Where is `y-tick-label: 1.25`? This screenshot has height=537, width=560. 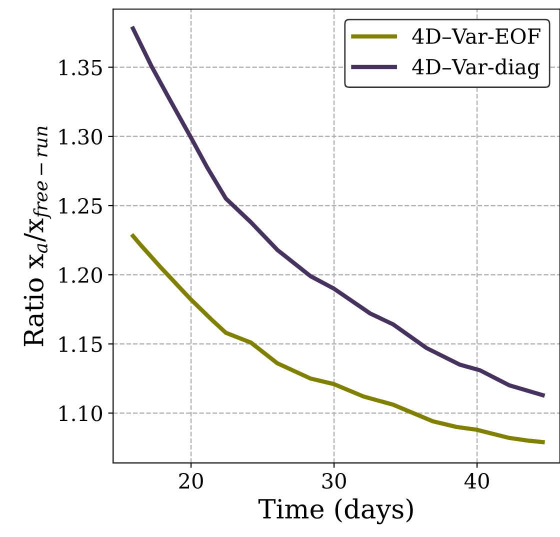 y-tick-label: 1.25 is located at coordinates (81, 206).